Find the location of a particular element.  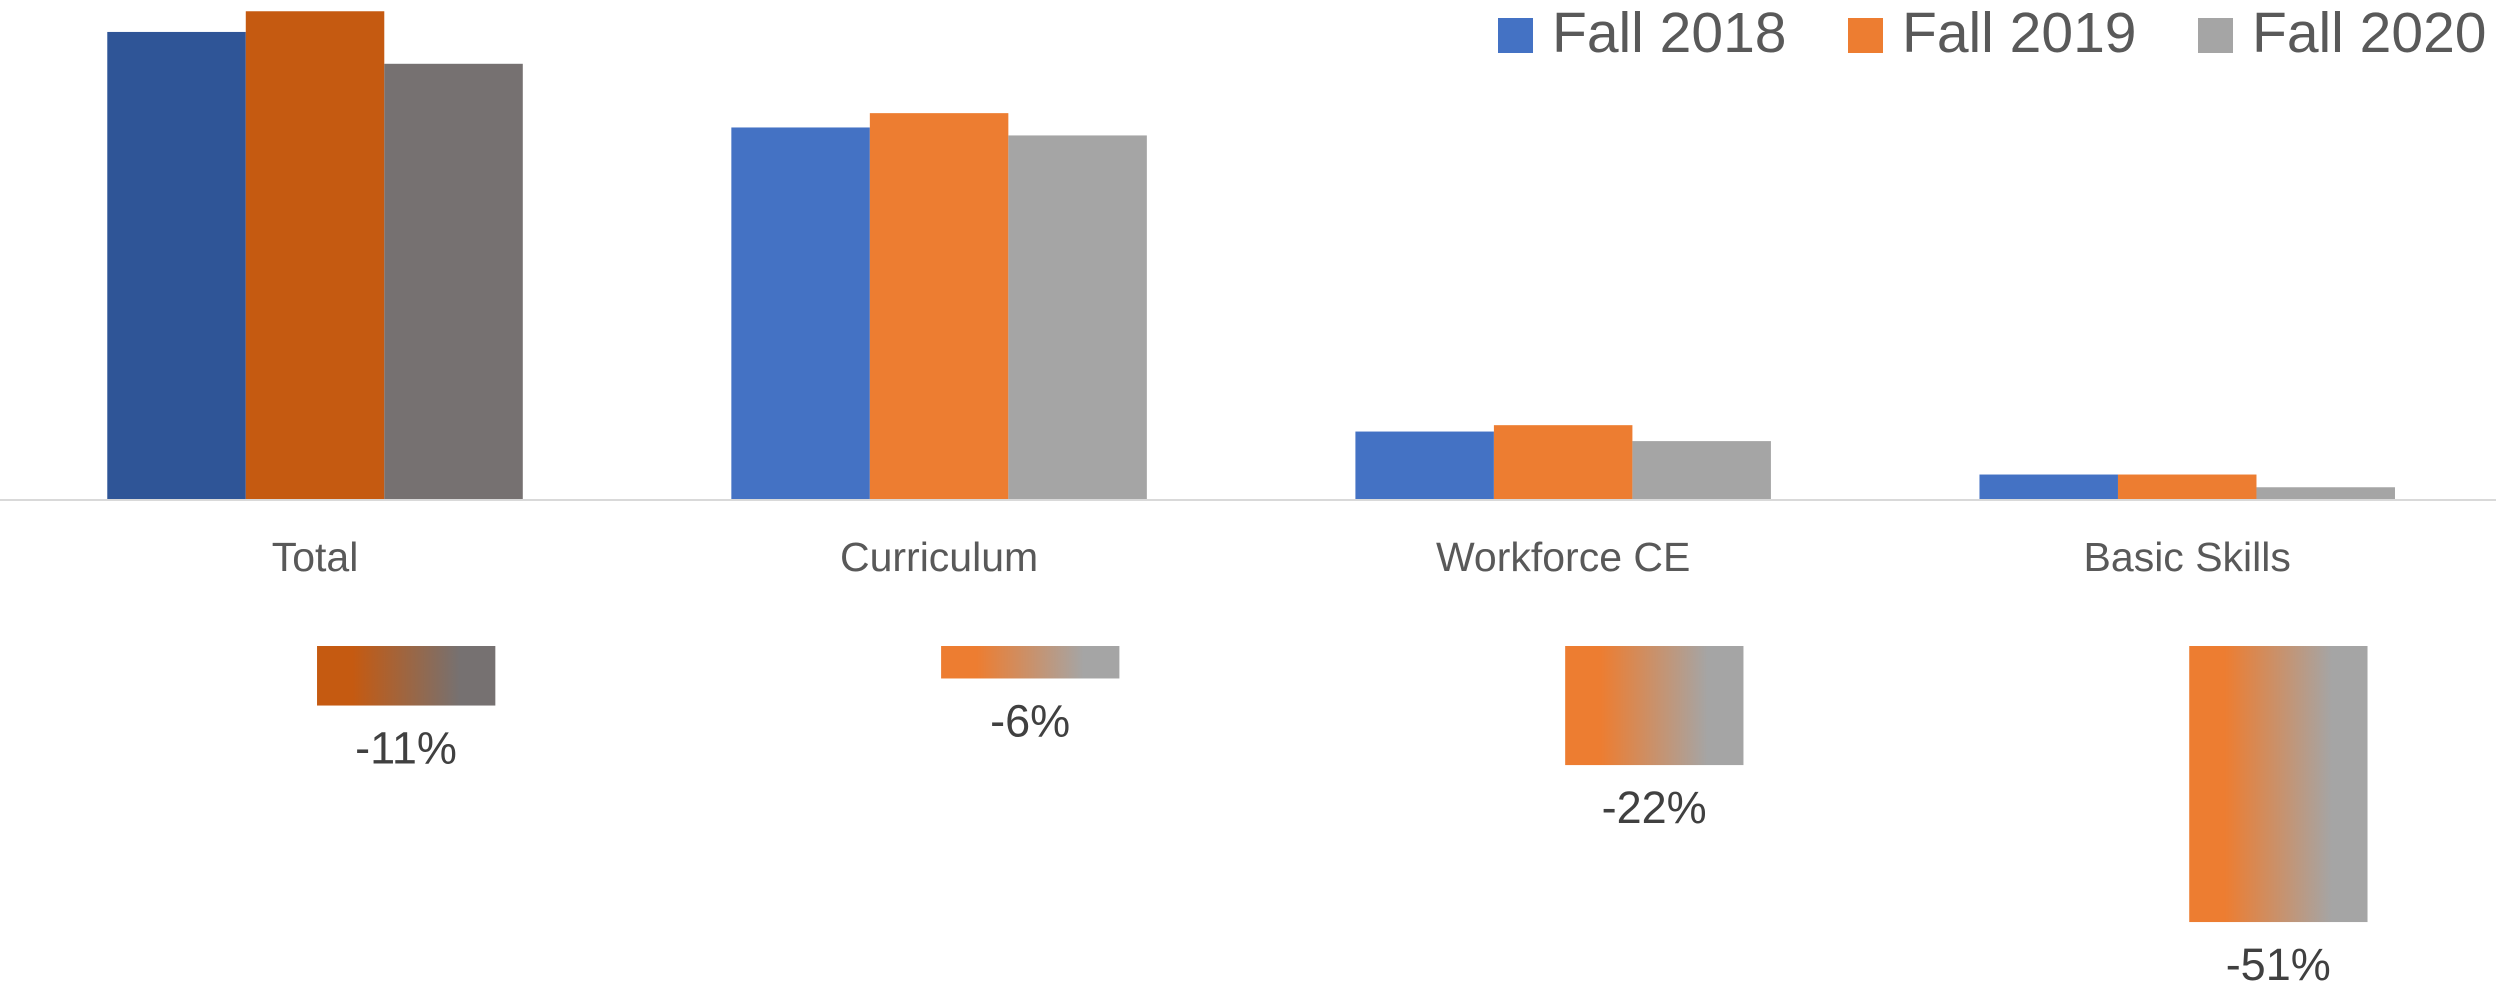

x-tick-label: Basic Skills is located at coordinates (2187, 557).